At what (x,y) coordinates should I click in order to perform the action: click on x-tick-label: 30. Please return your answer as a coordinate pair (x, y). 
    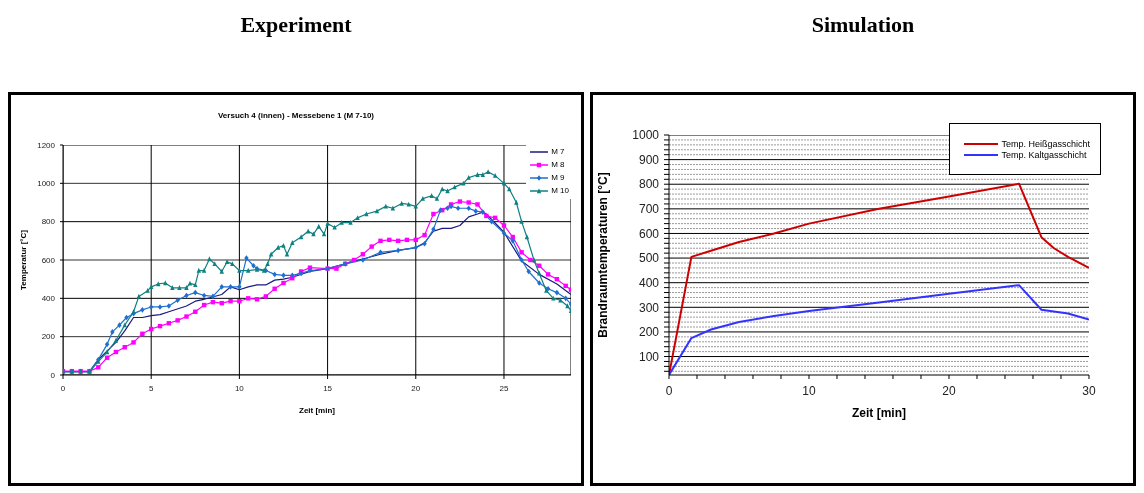
    Looking at the image, I should click on (1089, 391).